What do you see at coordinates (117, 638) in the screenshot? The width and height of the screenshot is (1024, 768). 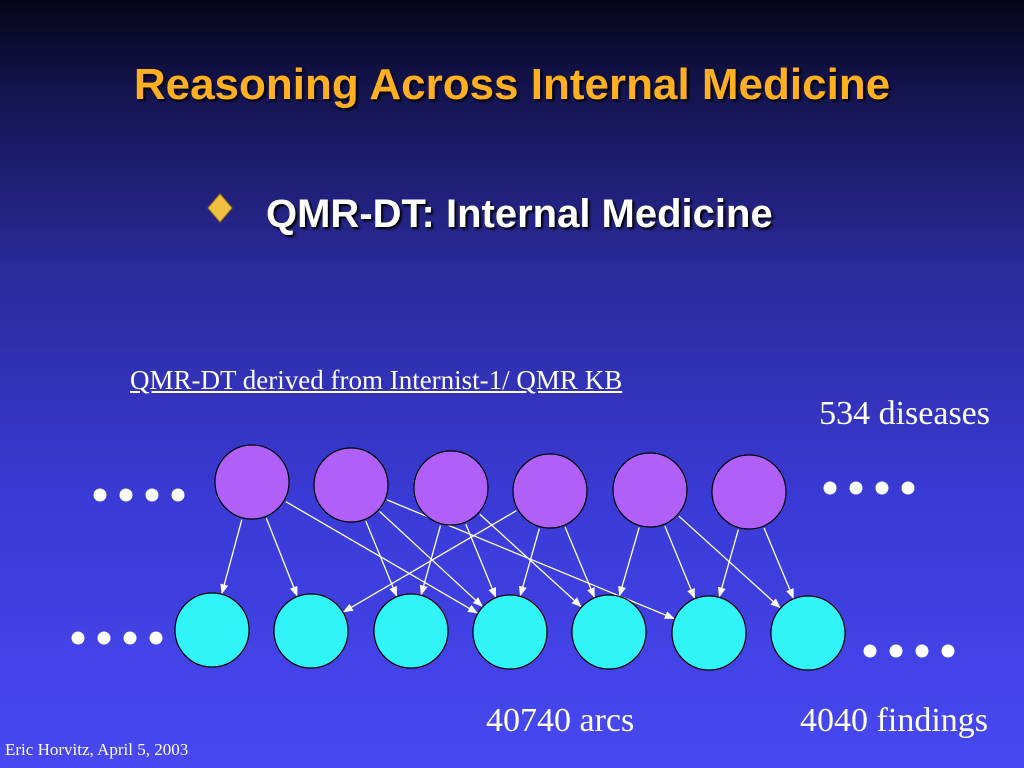 I see `finding-ellipsis-left` at bounding box center [117, 638].